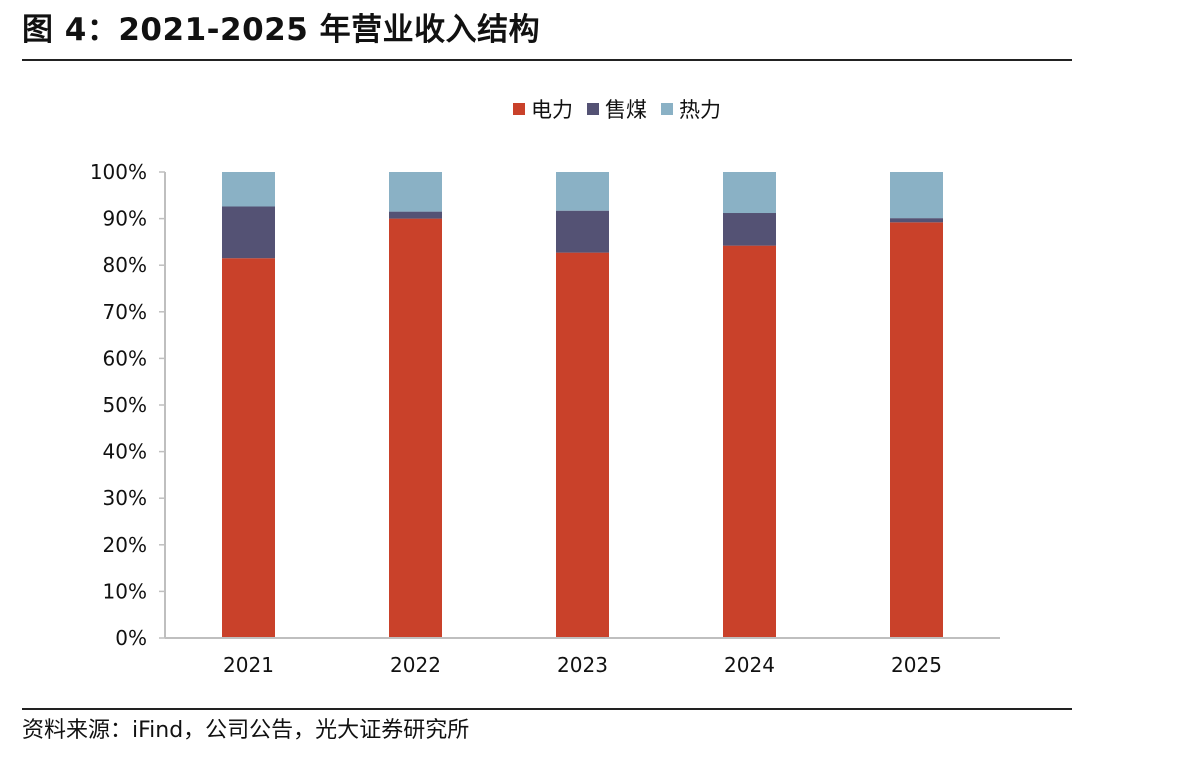  I want to click on x-tick-label: 2022, so click(415, 665).